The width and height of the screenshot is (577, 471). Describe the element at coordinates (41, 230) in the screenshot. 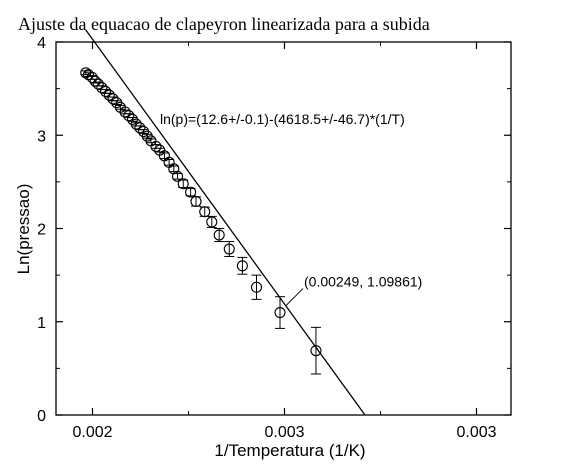

I see `y-tick-label: 2` at that location.